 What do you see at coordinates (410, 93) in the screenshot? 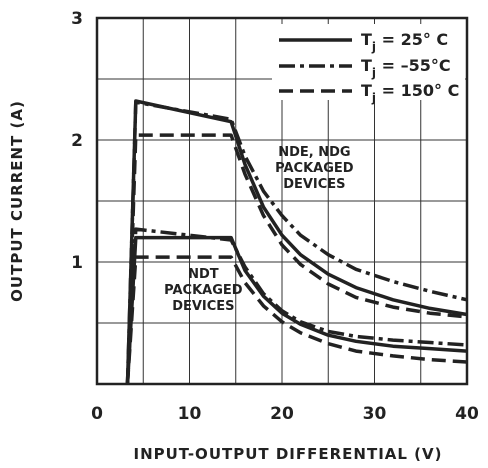
I see `legend-label: Tj = 150° C` at bounding box center [410, 93].